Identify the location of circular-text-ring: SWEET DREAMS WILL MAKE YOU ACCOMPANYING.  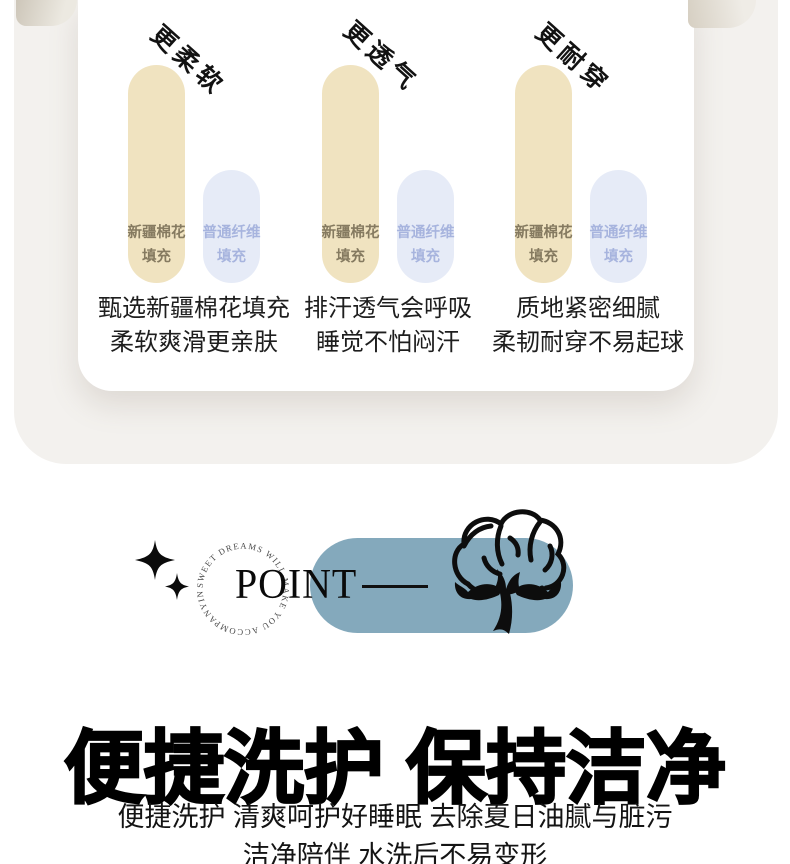
(242, 588).